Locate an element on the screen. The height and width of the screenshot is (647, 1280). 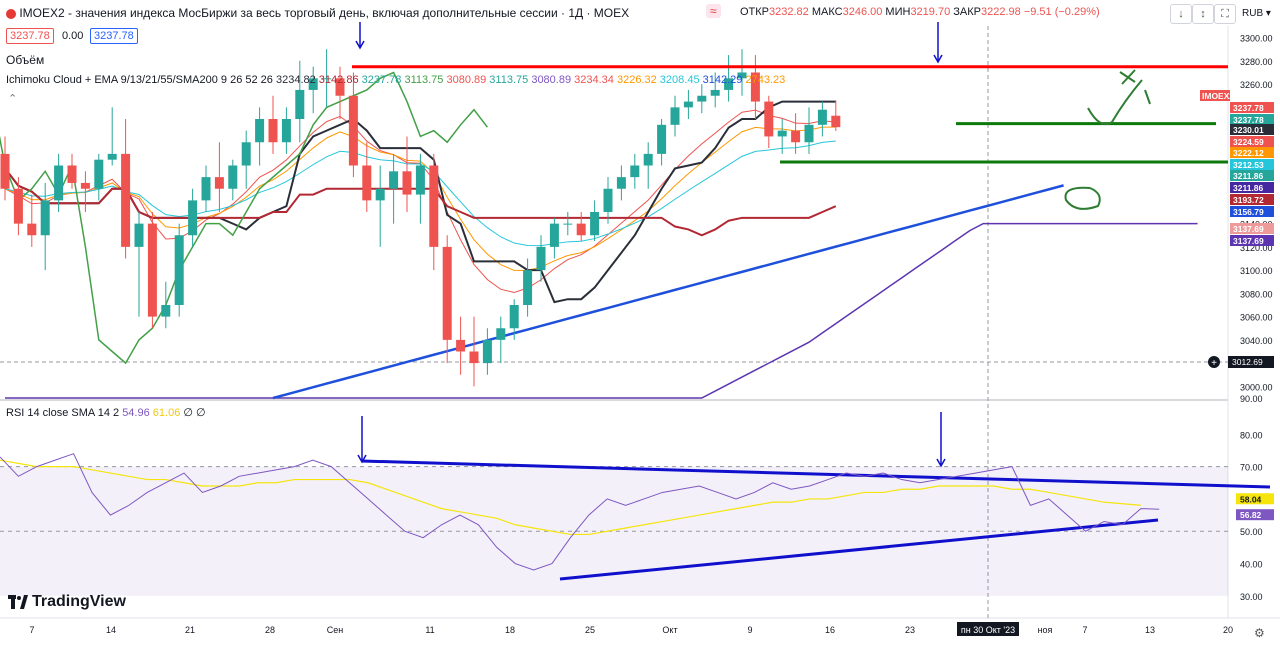
open-value: 3232.82 is located at coordinates (789, 12).